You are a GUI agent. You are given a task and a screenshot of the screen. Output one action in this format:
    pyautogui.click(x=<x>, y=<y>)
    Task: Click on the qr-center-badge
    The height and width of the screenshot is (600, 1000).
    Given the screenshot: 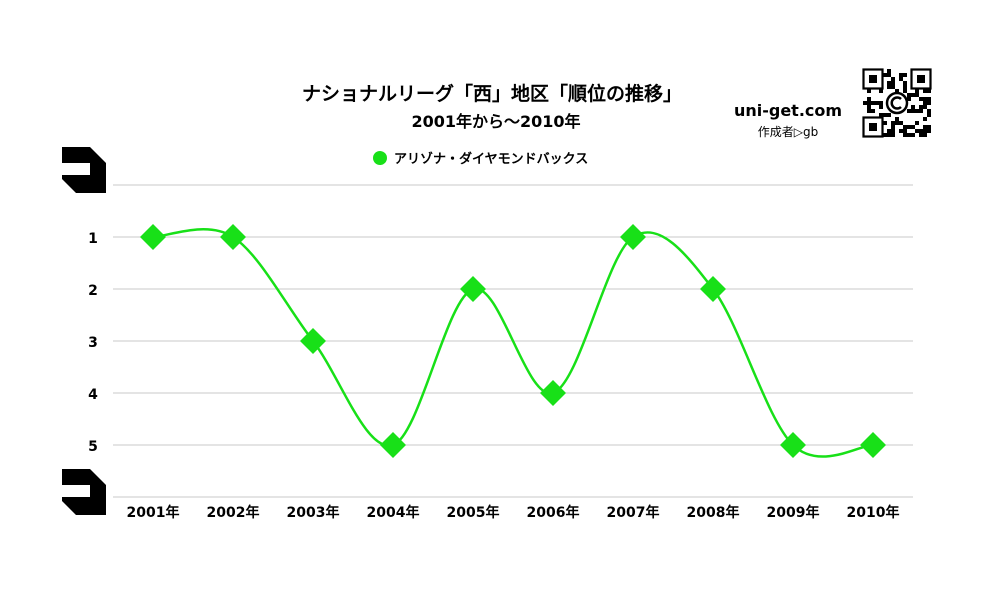 What is the action you would take?
    pyautogui.click(x=897, y=103)
    